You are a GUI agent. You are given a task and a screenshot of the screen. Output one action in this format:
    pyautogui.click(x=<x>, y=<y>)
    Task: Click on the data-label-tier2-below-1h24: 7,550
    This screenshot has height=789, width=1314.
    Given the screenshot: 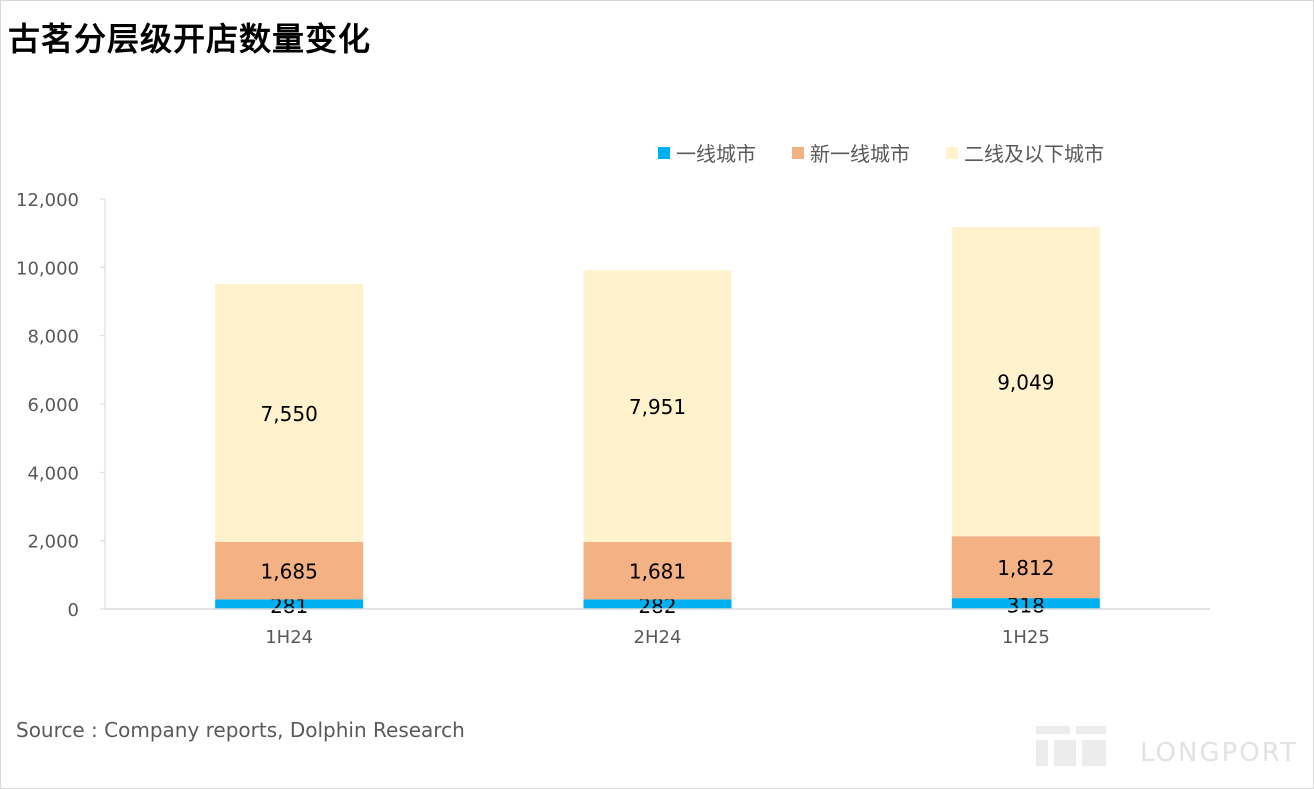 What is the action you would take?
    pyautogui.click(x=289, y=414)
    